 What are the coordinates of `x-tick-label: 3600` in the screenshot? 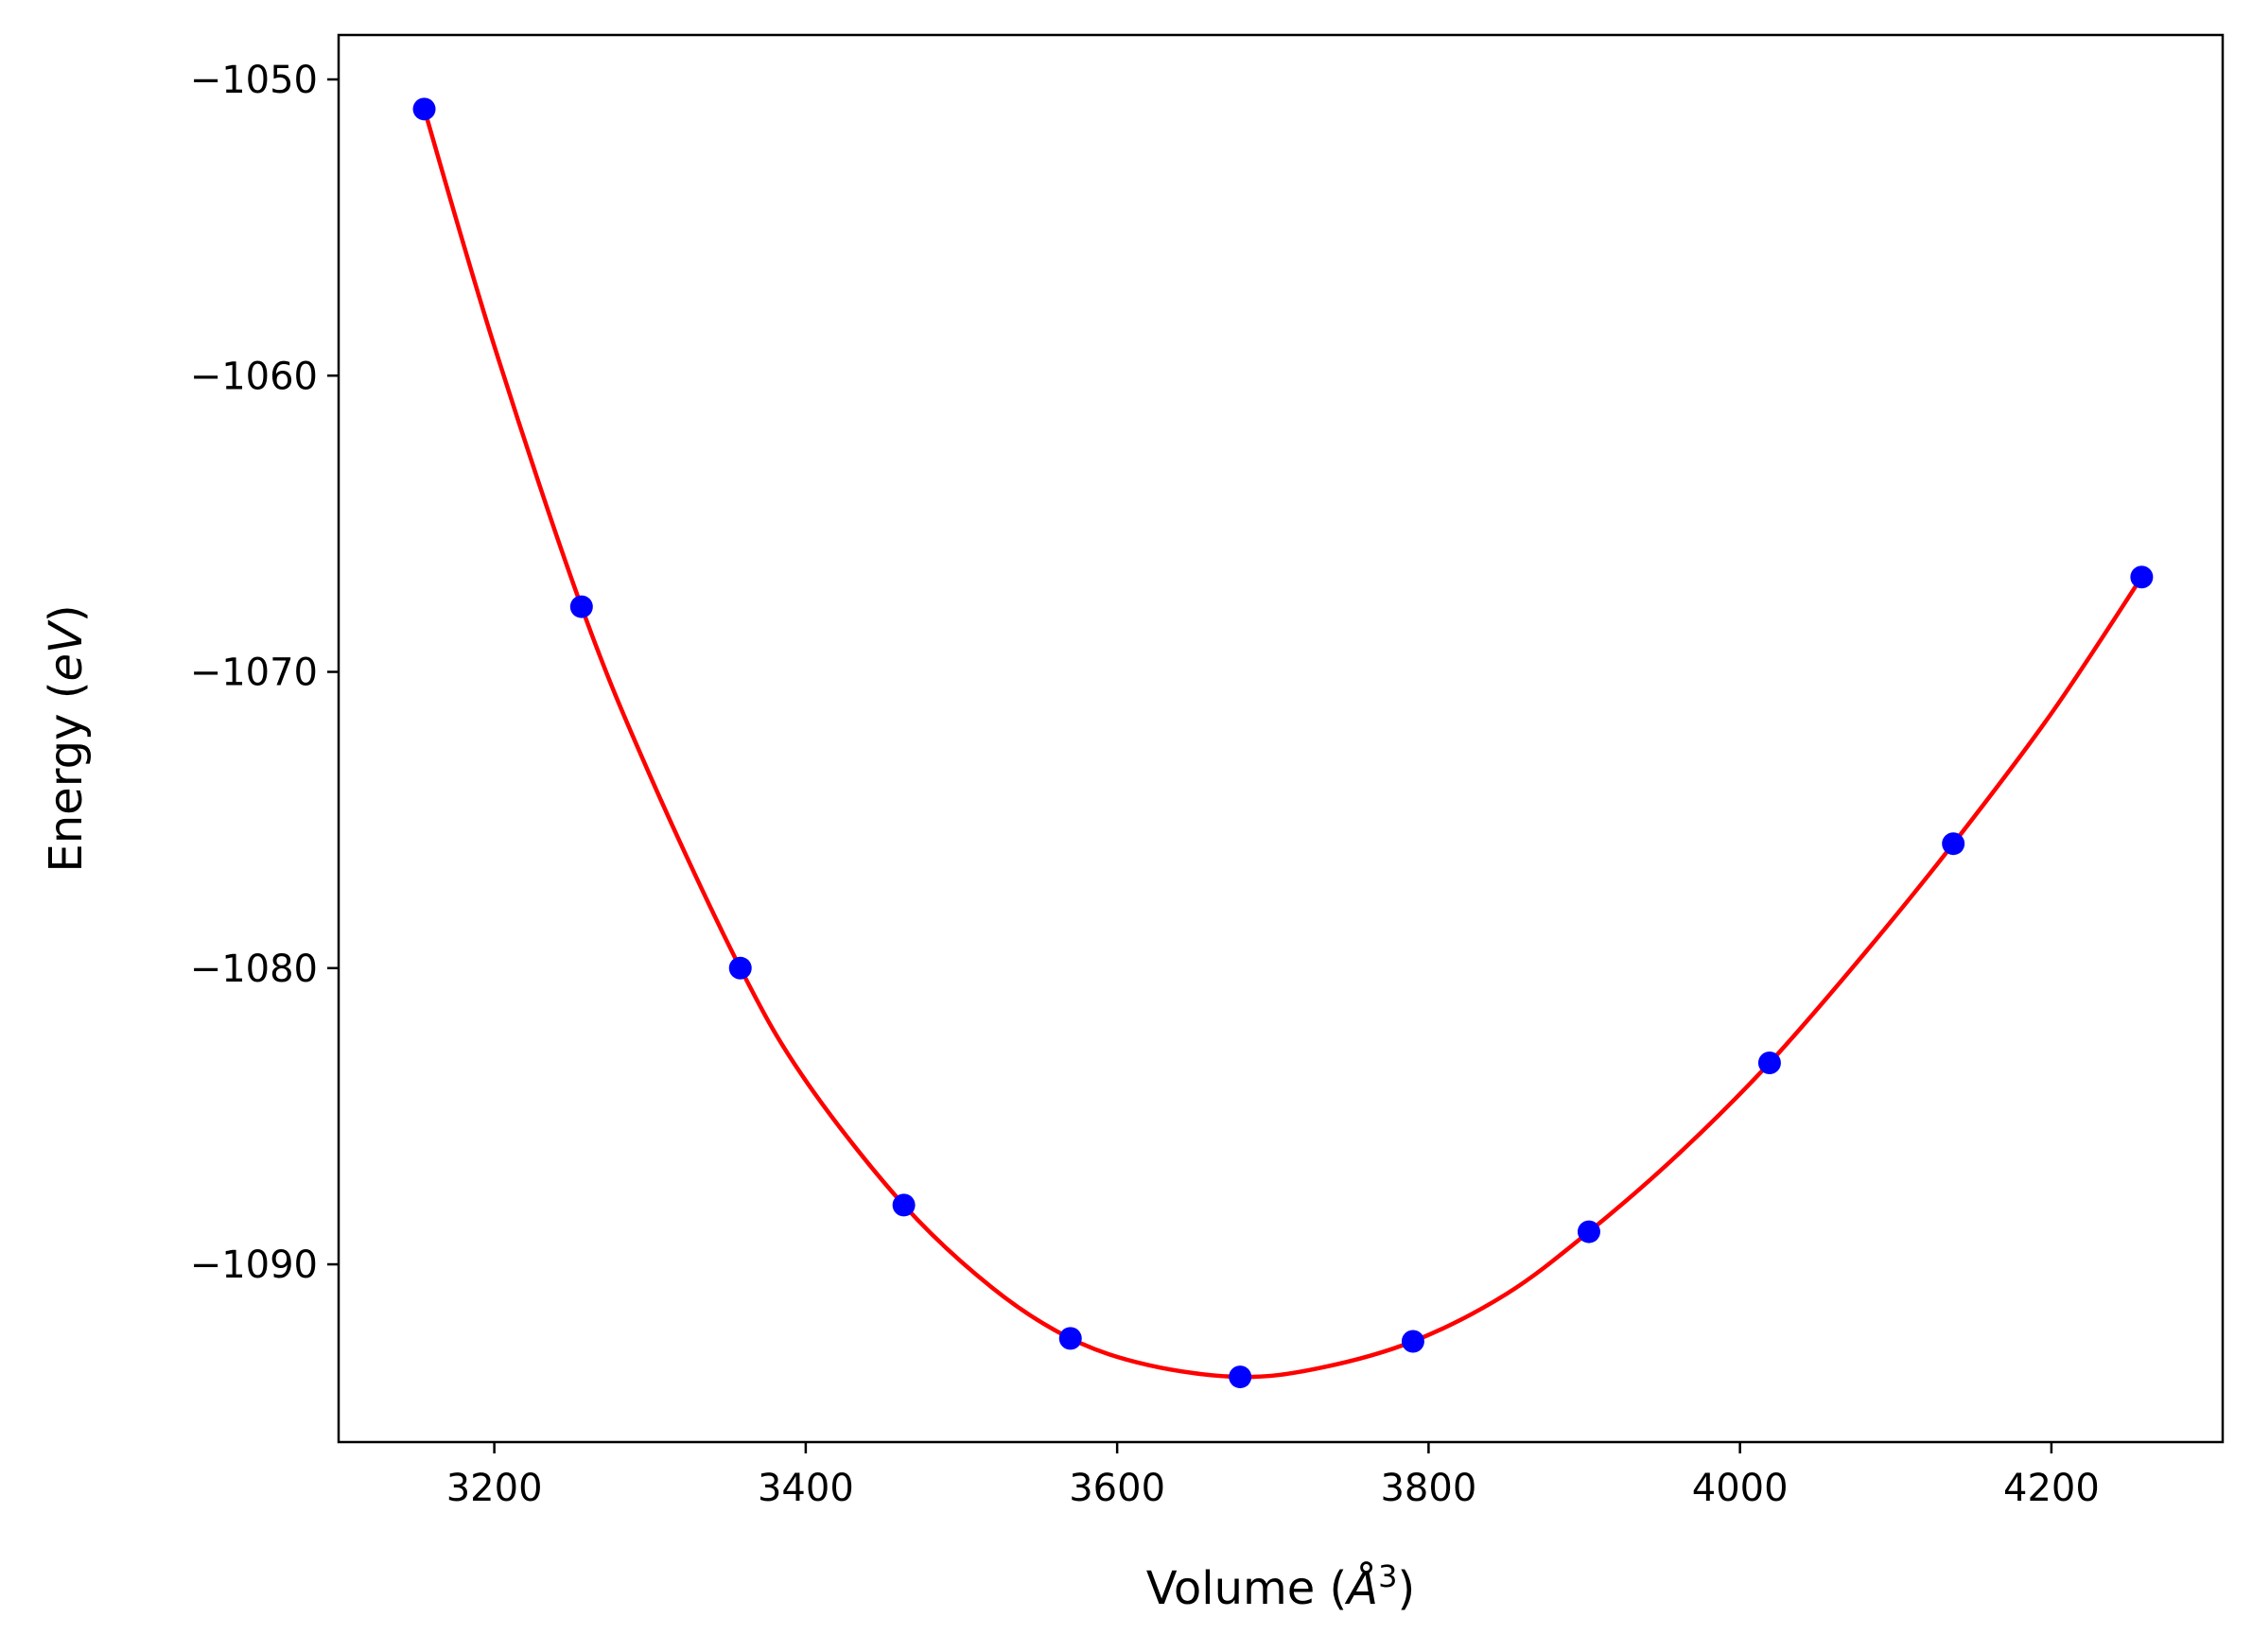 It's located at (1117, 1489).